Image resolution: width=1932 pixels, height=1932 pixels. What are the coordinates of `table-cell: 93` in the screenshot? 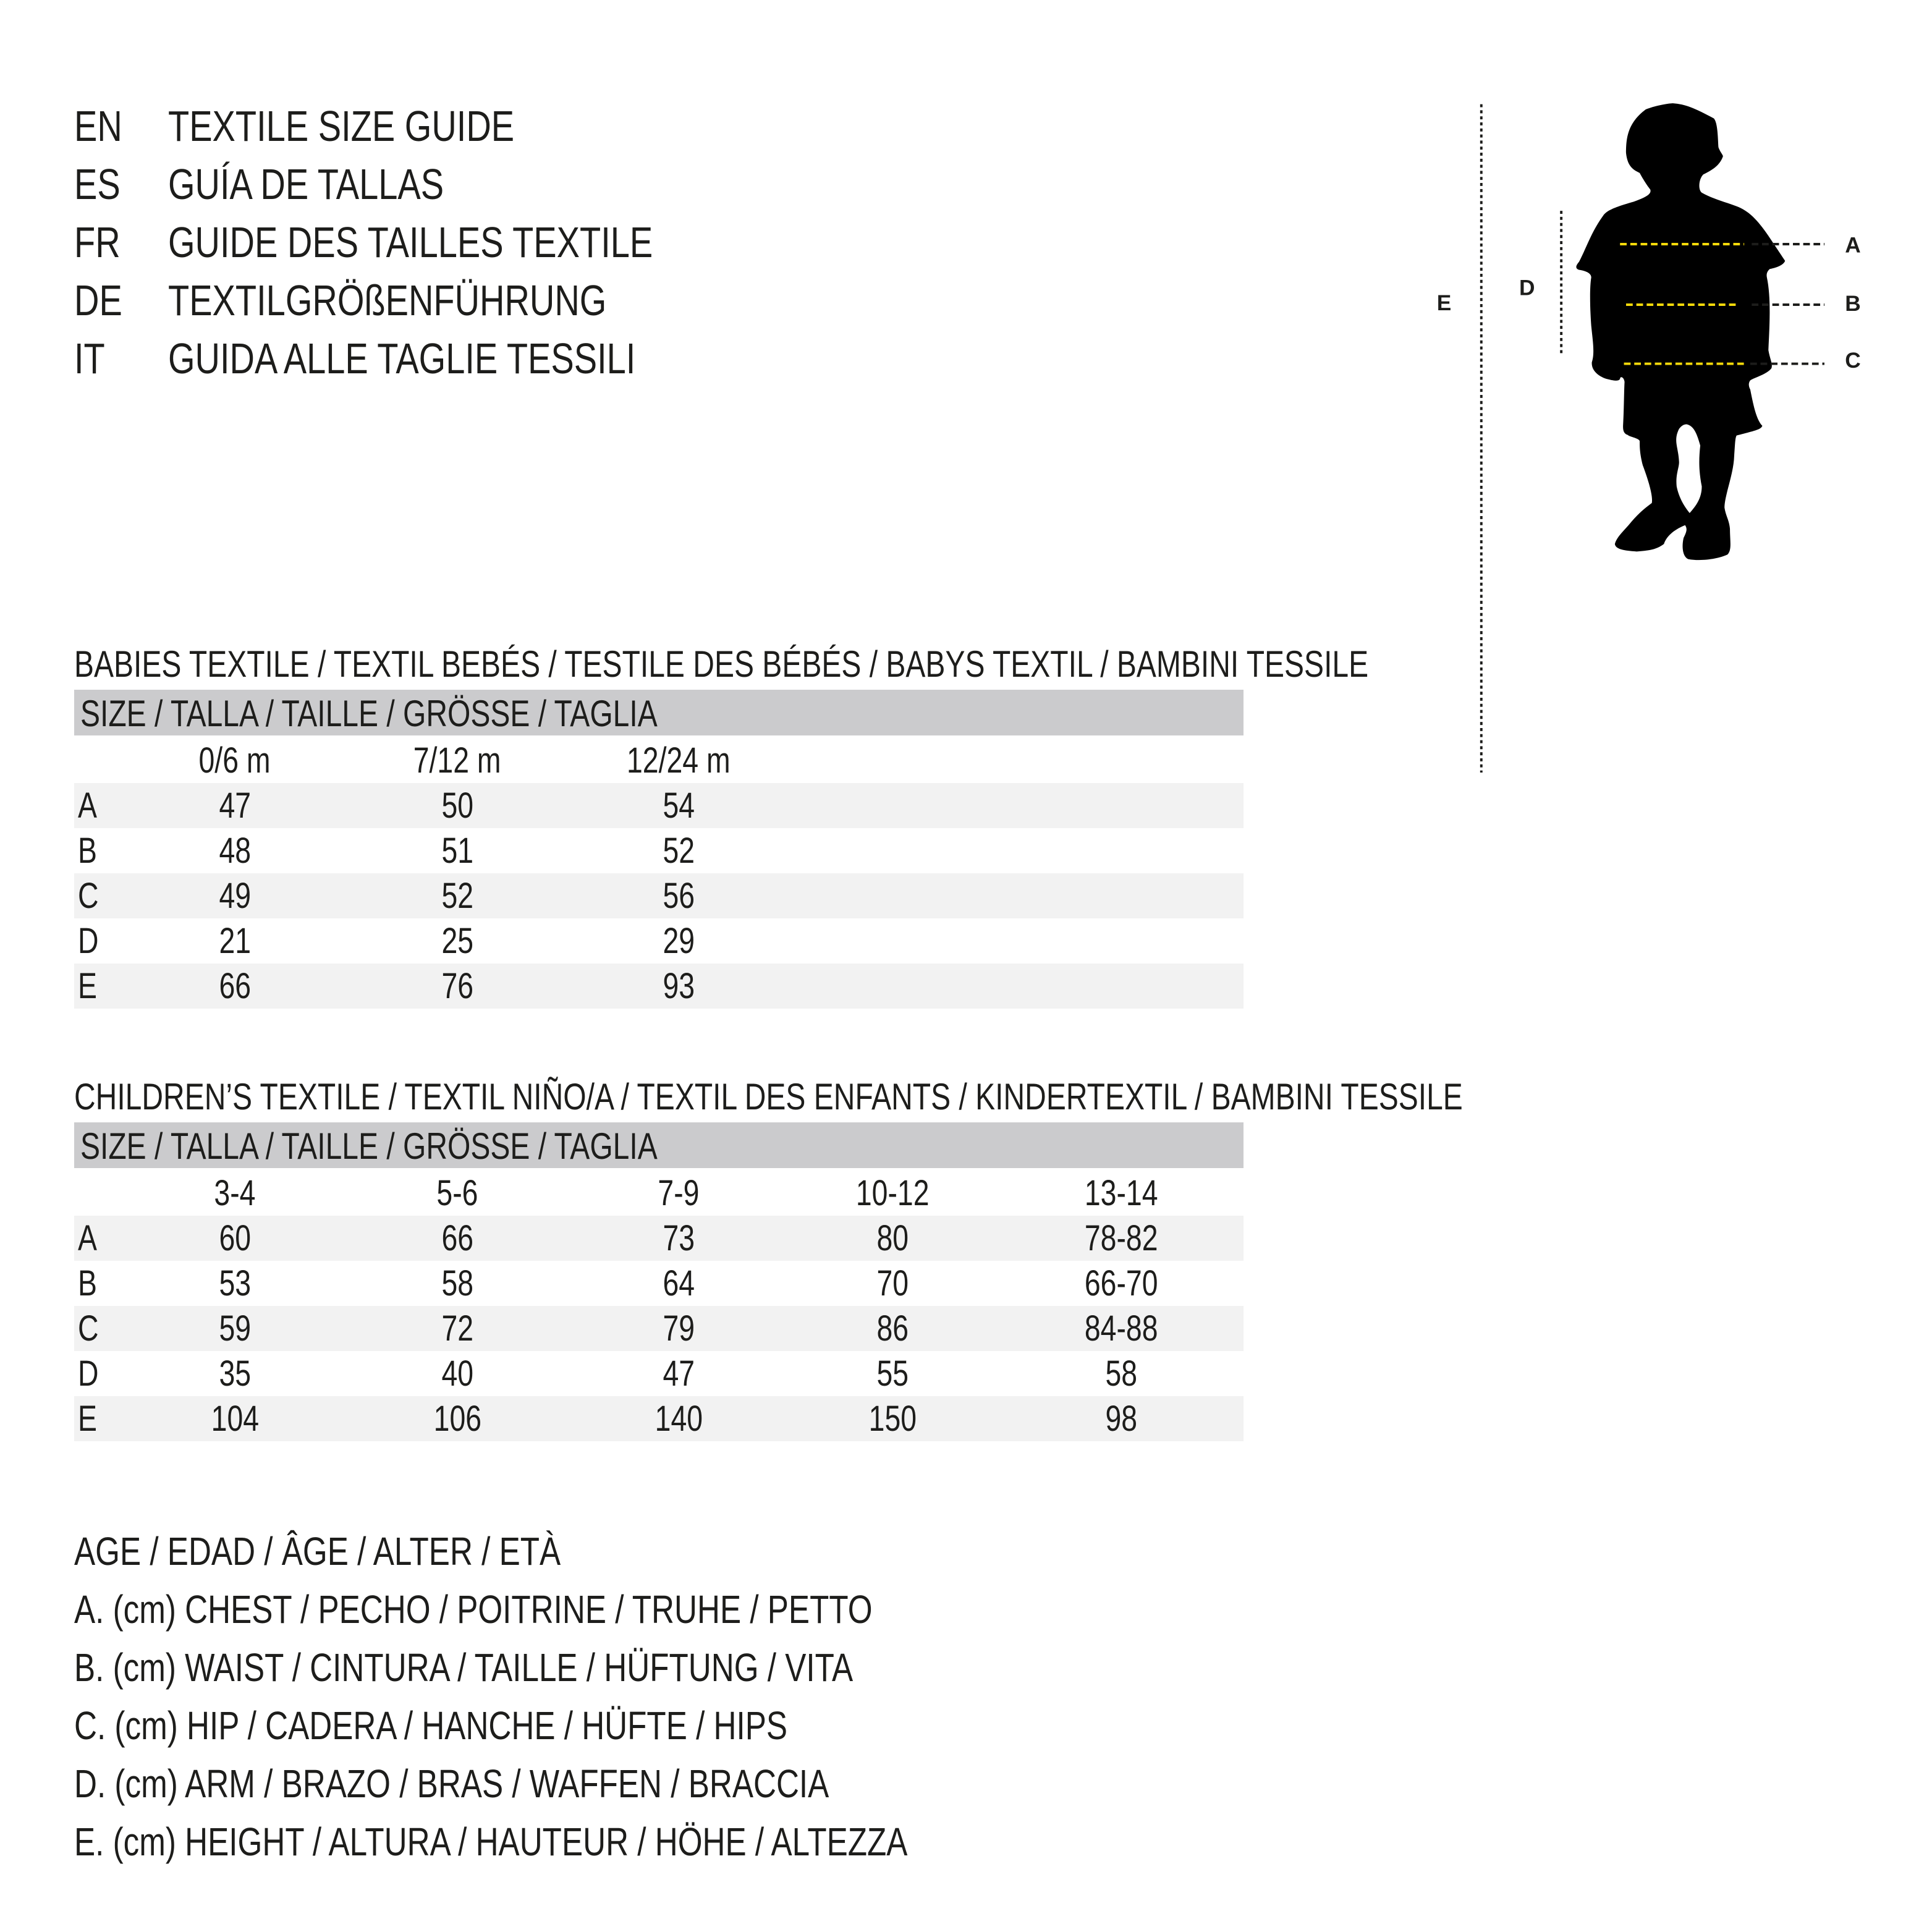 It's located at (678, 986).